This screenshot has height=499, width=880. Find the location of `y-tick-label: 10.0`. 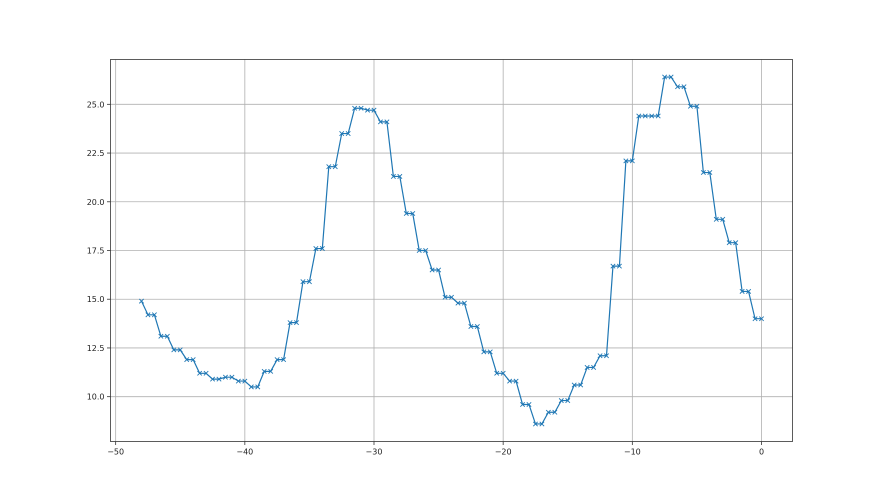

y-tick-label: 10.0 is located at coordinates (96, 397).